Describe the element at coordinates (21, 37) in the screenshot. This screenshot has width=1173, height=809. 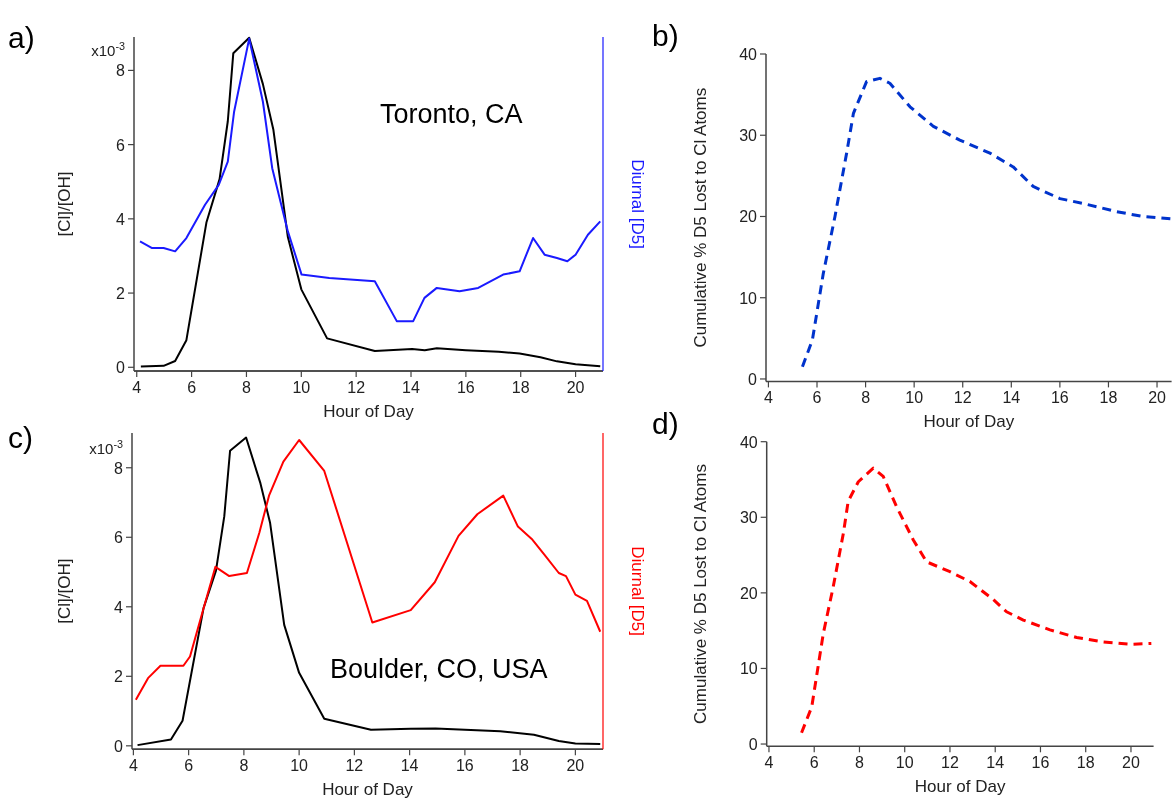
I see `chart-title: a)` at that location.